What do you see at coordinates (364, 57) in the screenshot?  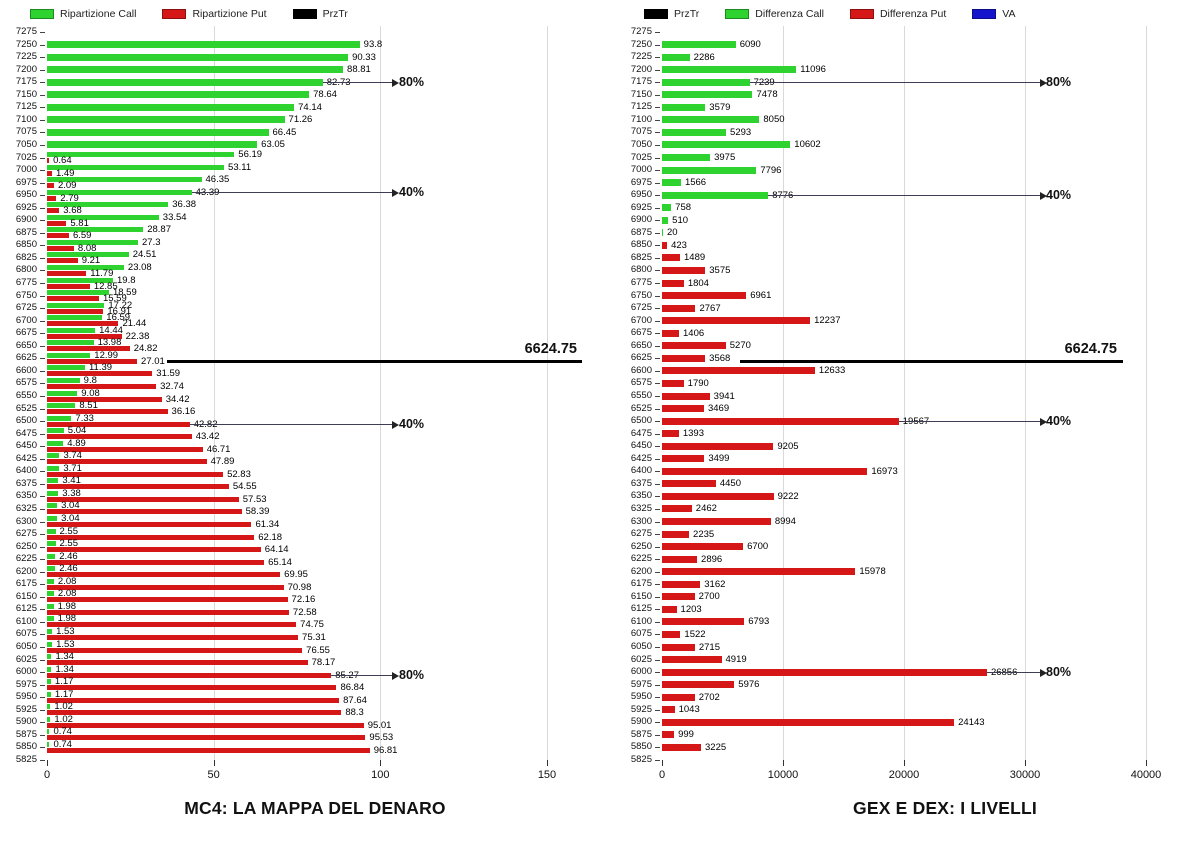 I see `bar-value-label: 90.33` at bounding box center [364, 57].